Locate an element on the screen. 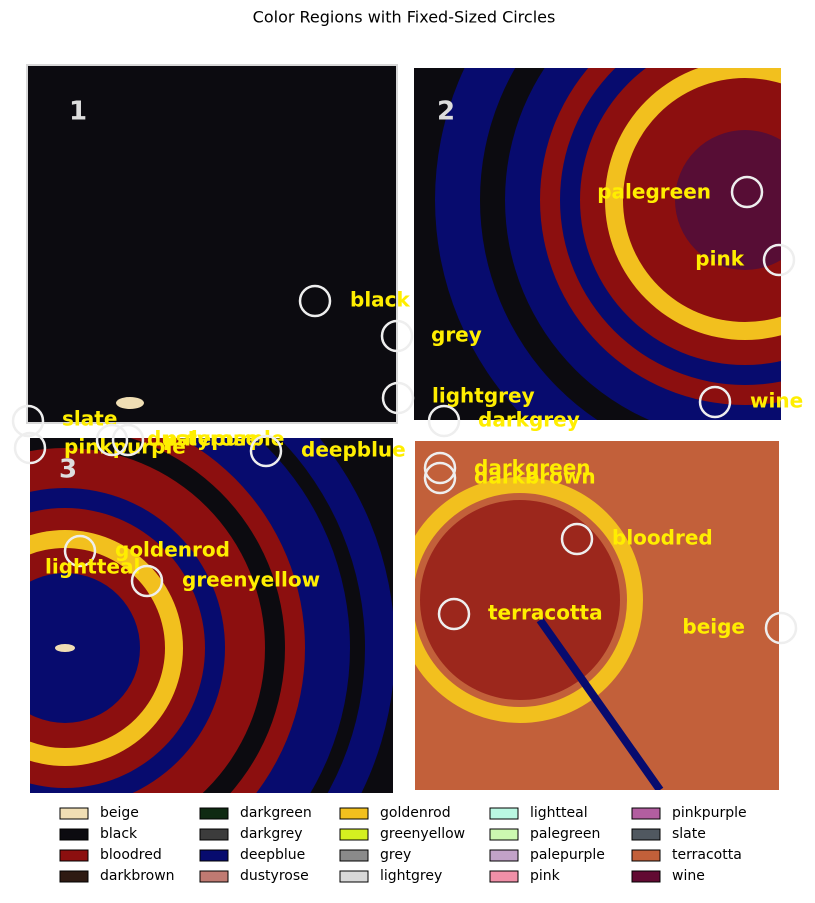  title: Color Regions with Fixed-Sized Circles is located at coordinates (404, 17).